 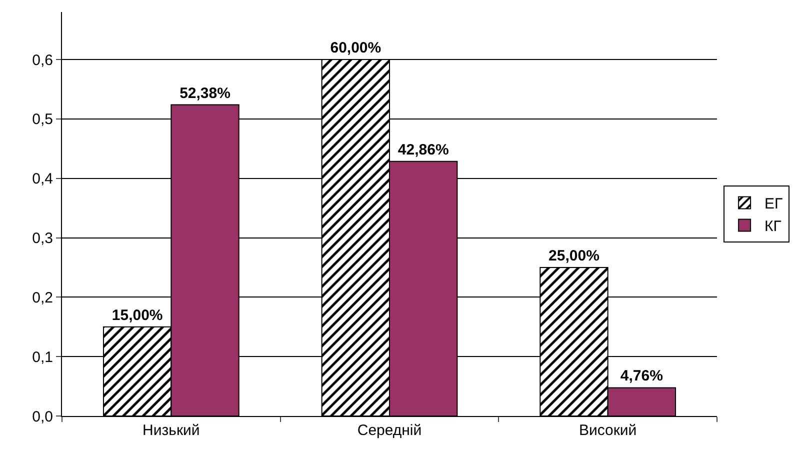 What do you see at coordinates (42, 179) in the screenshot?
I see `y-tick-label: 0,4` at bounding box center [42, 179].